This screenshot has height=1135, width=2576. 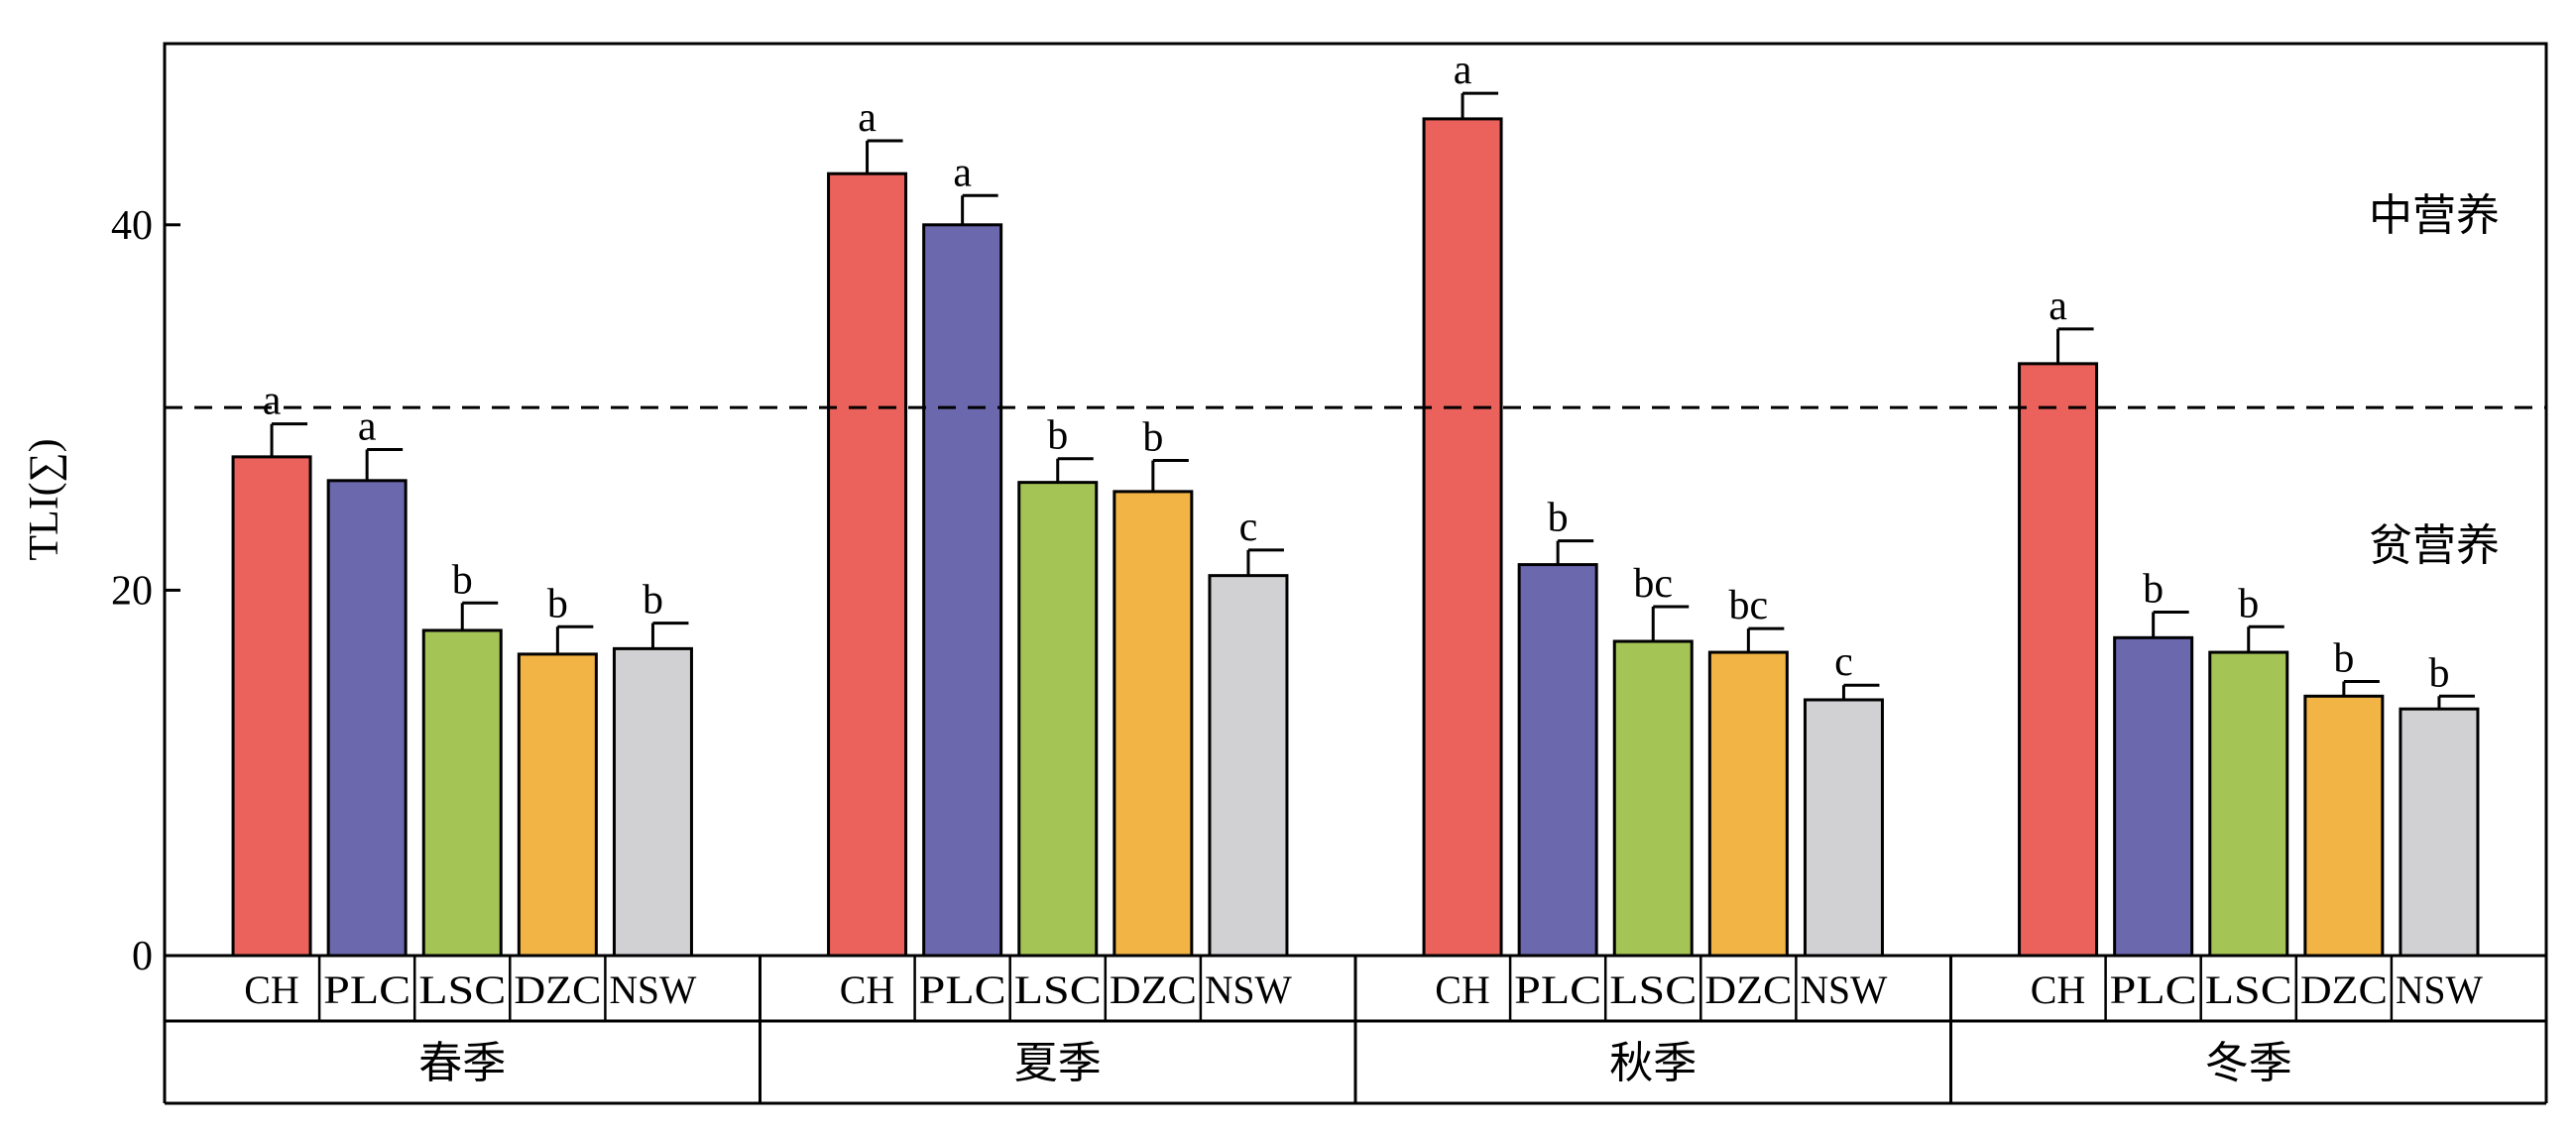 What do you see at coordinates (2434, 545) in the screenshot?
I see `threshold-label-below: 贫营养` at bounding box center [2434, 545].